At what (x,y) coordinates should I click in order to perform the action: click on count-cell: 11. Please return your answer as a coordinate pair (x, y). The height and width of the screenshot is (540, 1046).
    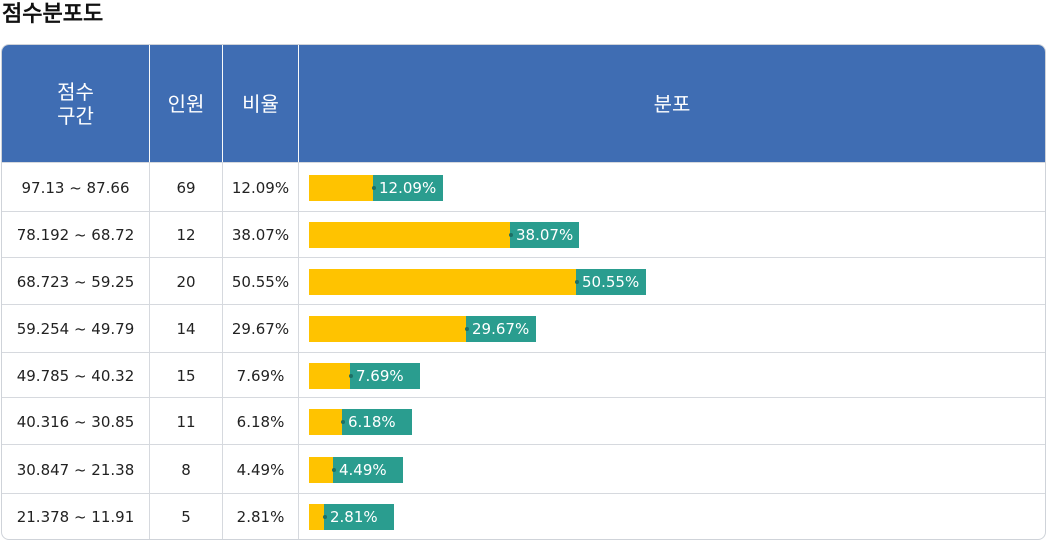
    Looking at the image, I should click on (186, 421).